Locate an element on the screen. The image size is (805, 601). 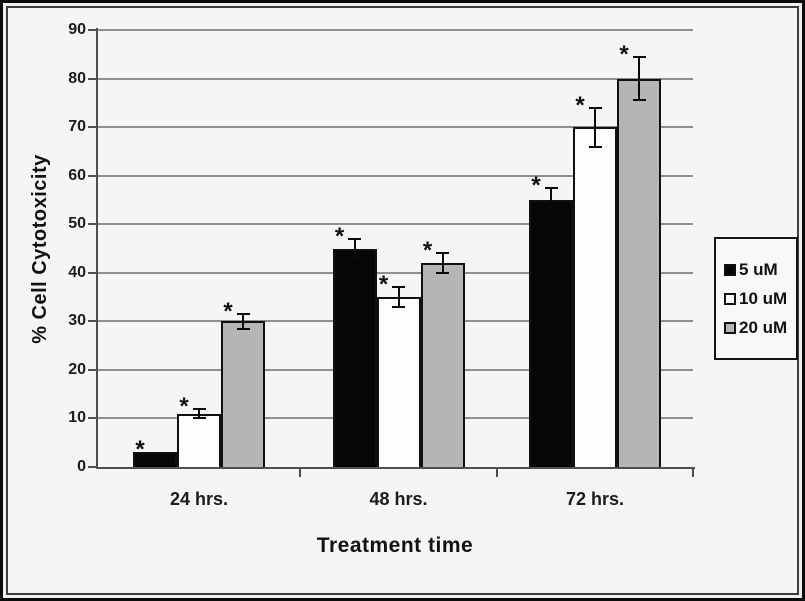
bar-20uM-24h is located at coordinates (243, 395).